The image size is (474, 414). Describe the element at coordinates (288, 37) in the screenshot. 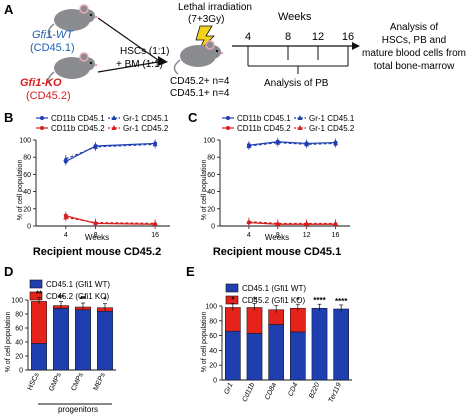

I see `week-tick-8: 8` at that location.